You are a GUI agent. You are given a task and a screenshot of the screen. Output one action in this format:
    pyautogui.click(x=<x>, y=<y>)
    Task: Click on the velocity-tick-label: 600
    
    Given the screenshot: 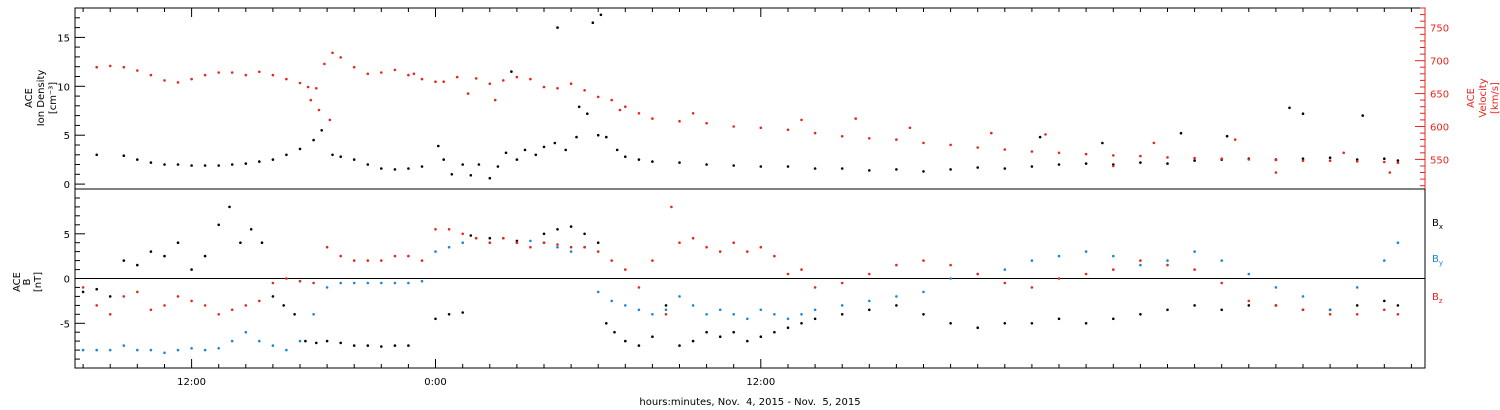 What is the action you would take?
    pyautogui.click(x=1439, y=128)
    